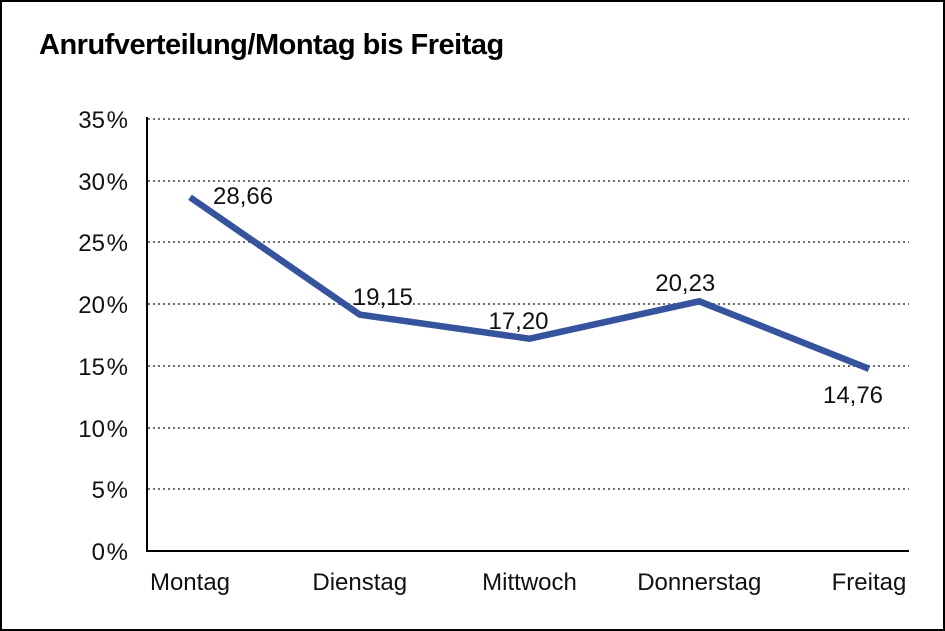 The width and height of the screenshot is (945, 631). Describe the element at coordinates (685, 284) in the screenshot. I see `data-point-label: 20,23` at that location.